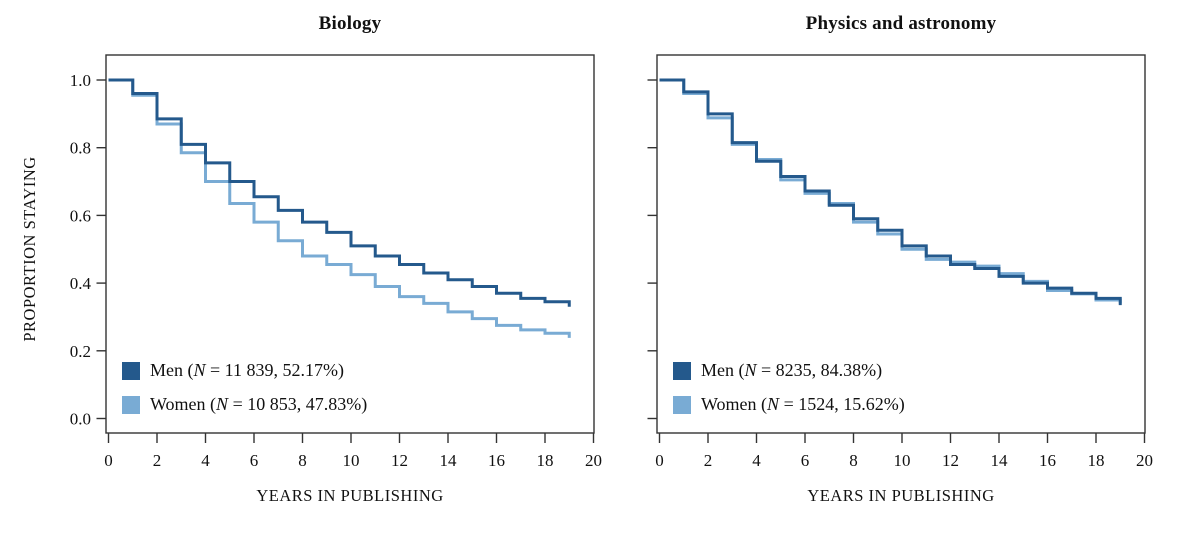 This screenshot has width=1200, height=539. I want to click on svg-text: 0.6, so click(80, 215).